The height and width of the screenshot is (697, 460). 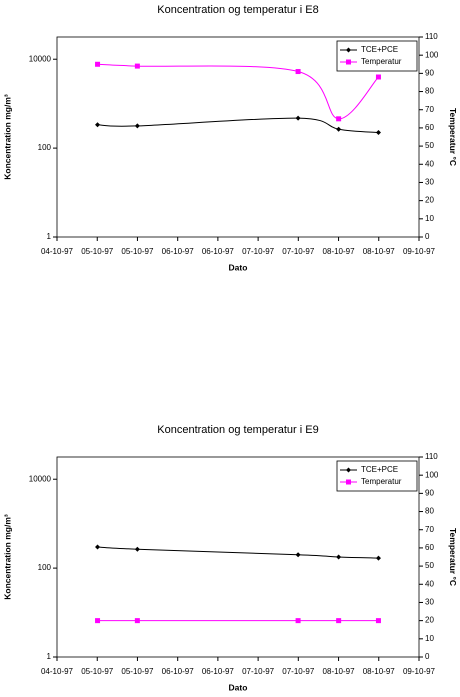 What do you see at coordinates (237, 430) in the screenshot?
I see `chart-title: Koncentration og temperatur i E9` at bounding box center [237, 430].